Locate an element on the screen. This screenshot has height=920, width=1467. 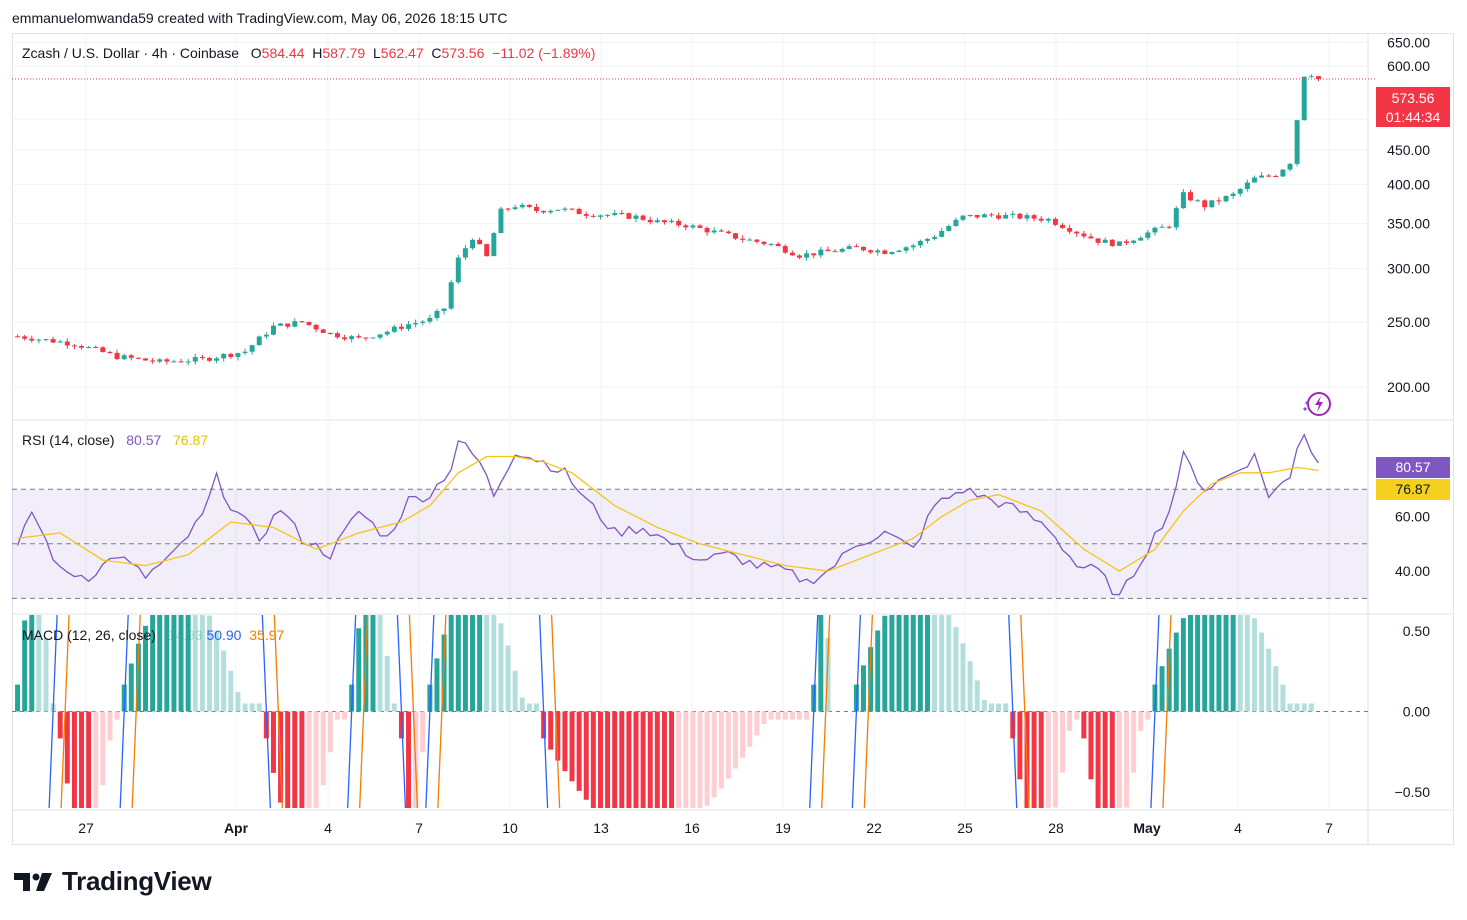
rsi-tick-label: 60.00 is located at coordinates (1412, 517).